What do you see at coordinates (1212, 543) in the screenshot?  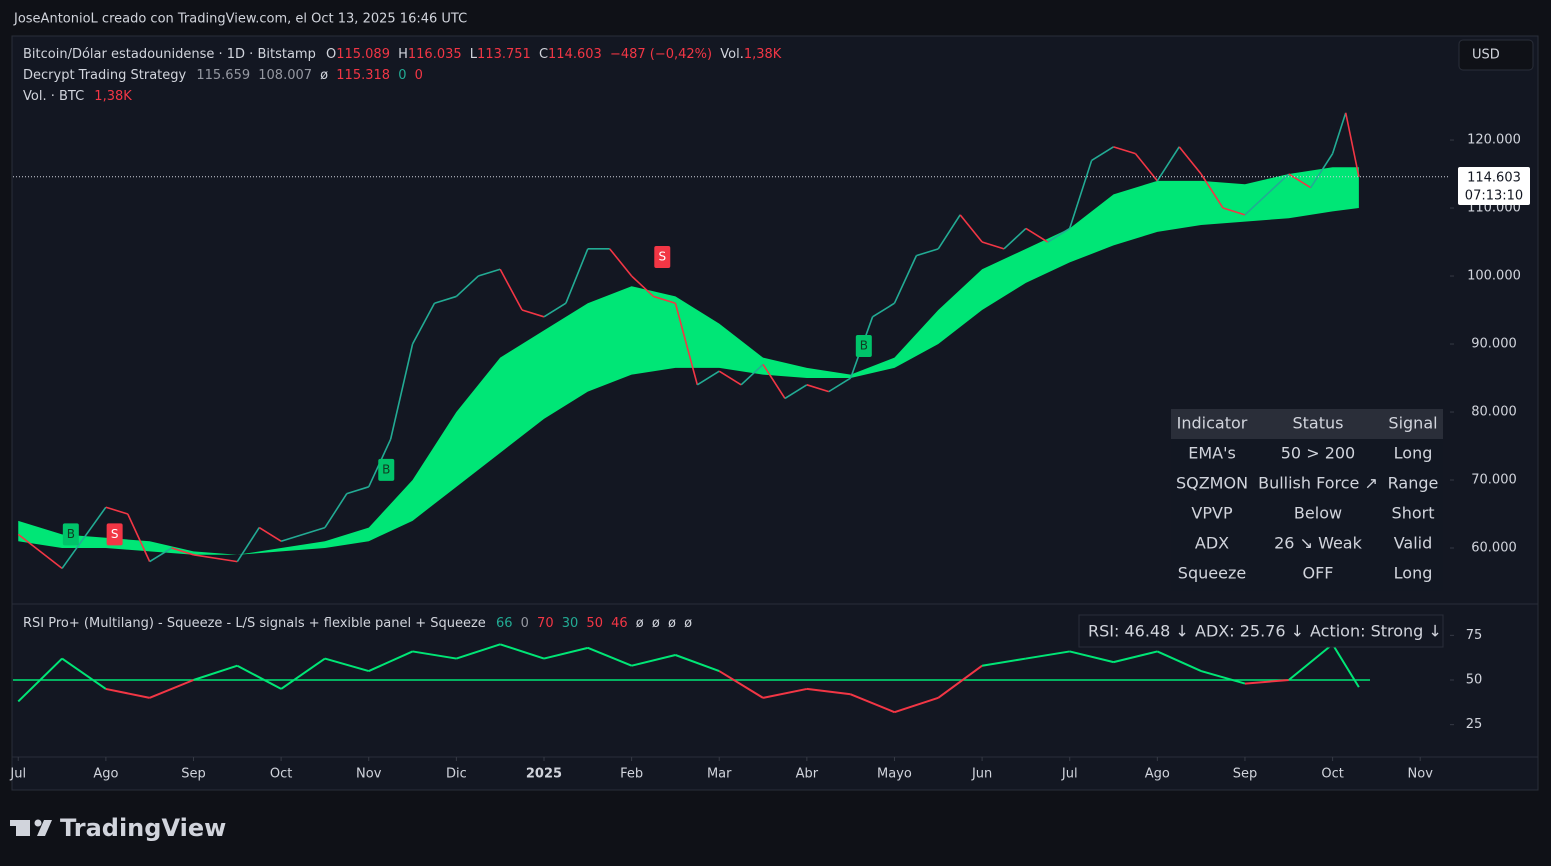 I see `panel-cell: ADX` at bounding box center [1212, 543].